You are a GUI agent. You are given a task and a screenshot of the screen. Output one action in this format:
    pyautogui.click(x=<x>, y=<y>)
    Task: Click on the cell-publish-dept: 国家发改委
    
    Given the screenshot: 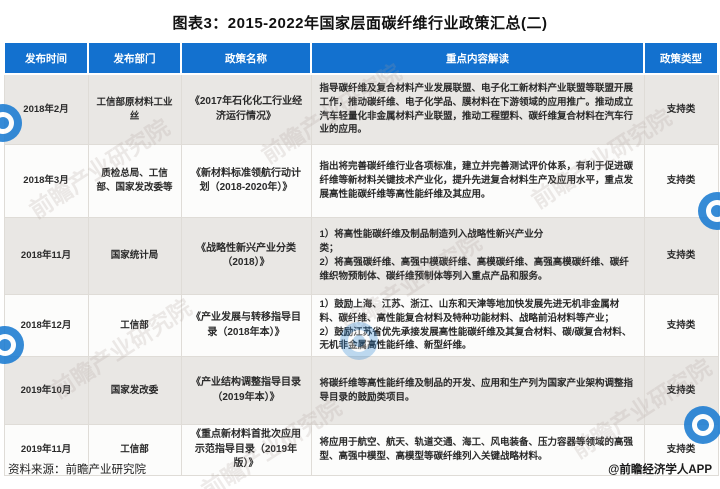 What is the action you would take?
    pyautogui.click(x=134, y=391)
    